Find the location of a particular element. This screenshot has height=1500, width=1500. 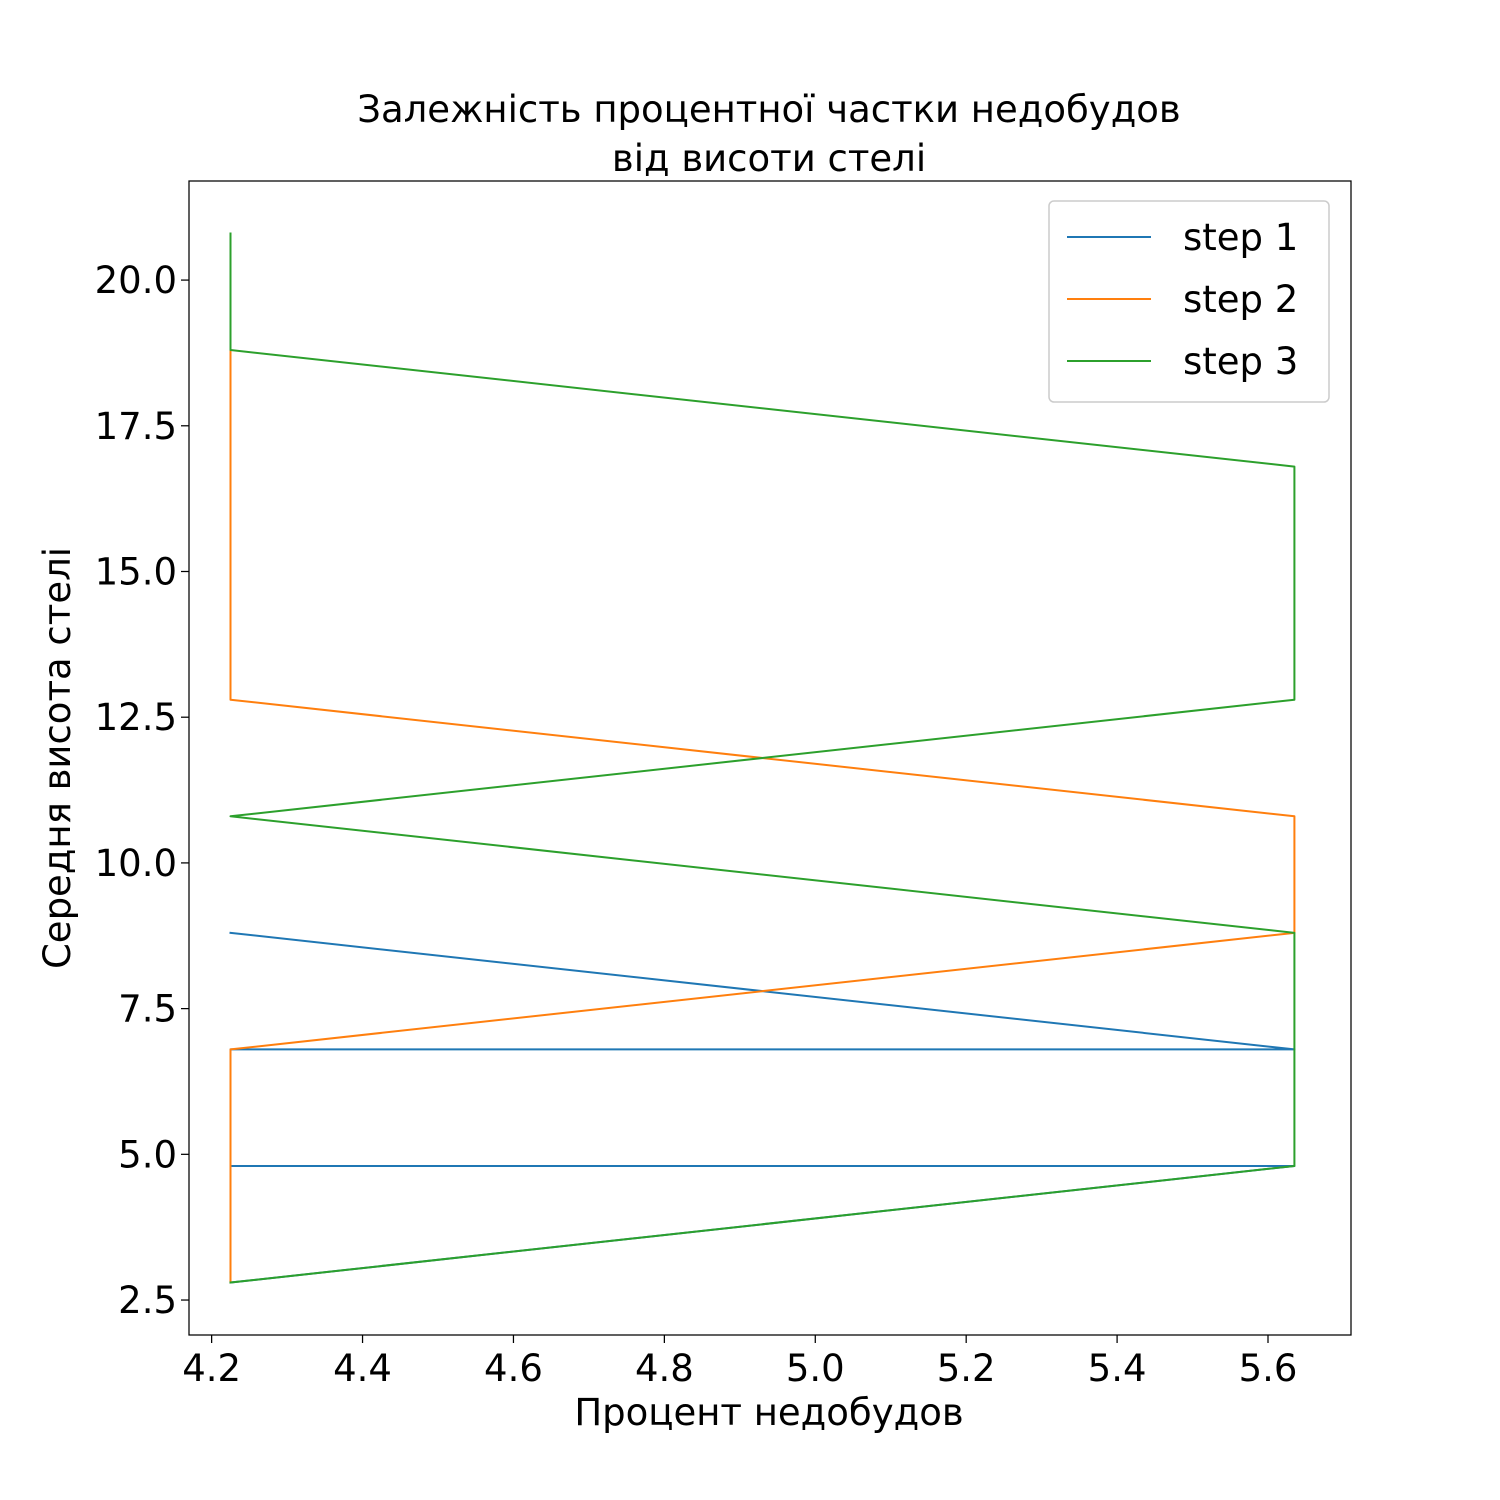

y-tick-label-5: 12.5 is located at coordinates (136, 717).